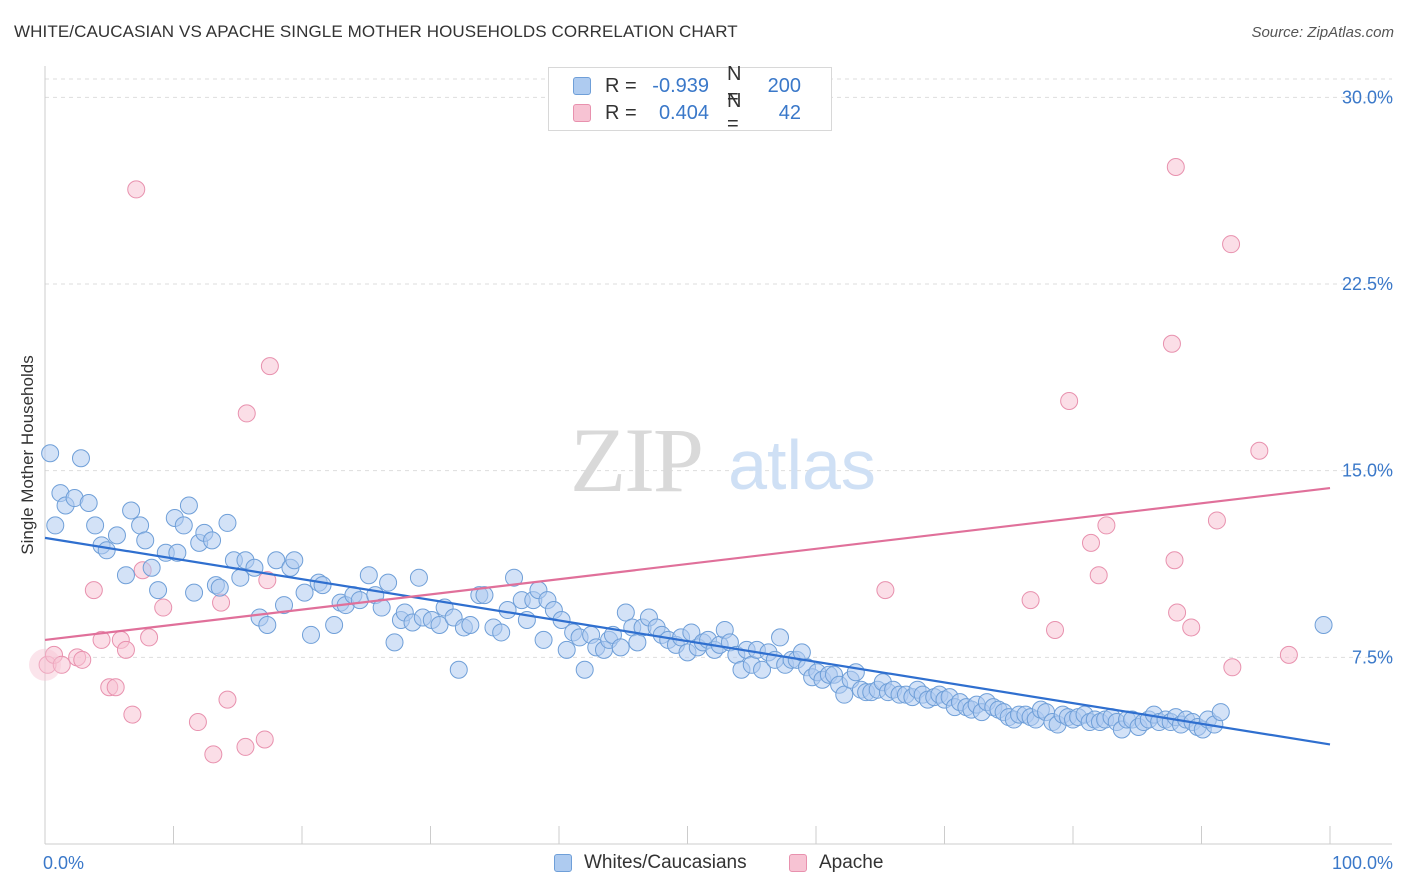  I want to click on watermark-atlas: atlas, so click(802, 465).